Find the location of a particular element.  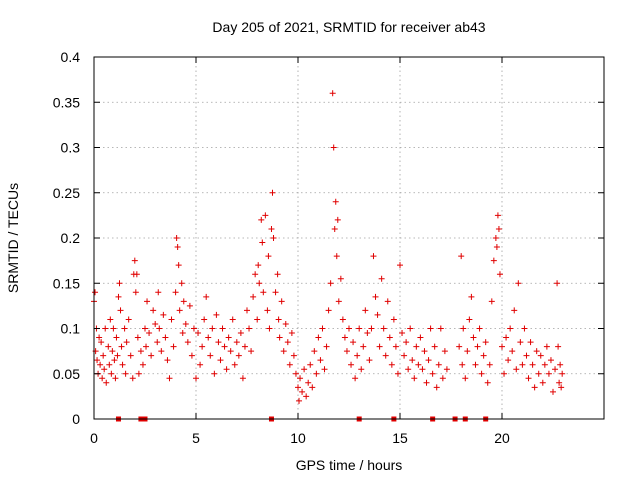

y-tick-label: 0 is located at coordinates (76, 419).